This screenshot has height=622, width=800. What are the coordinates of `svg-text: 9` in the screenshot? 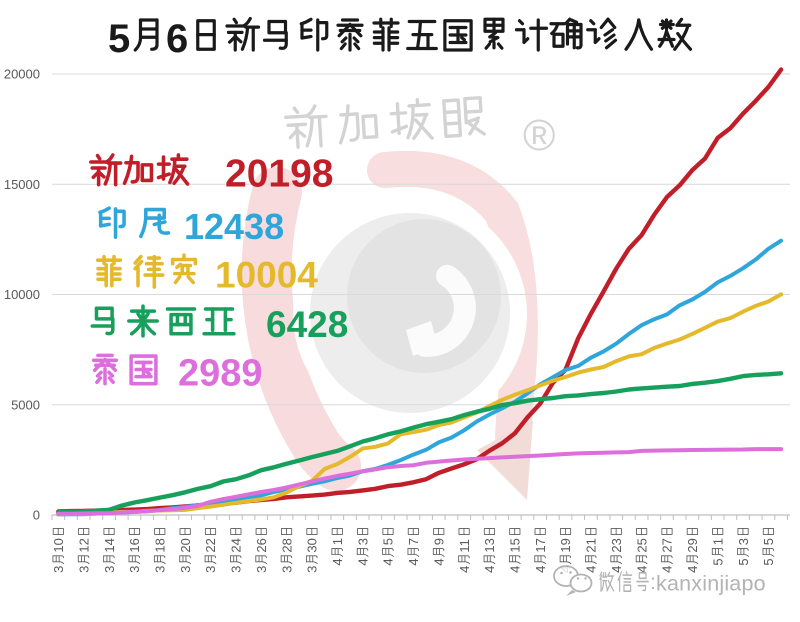 It's located at (438, 541).